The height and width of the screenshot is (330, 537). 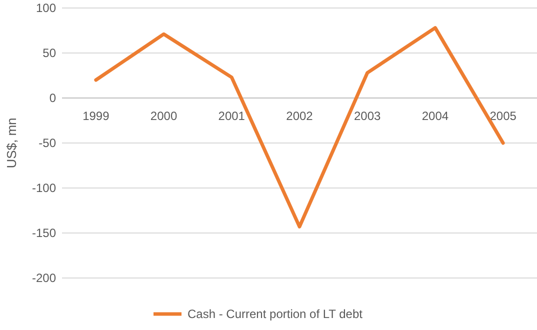 I want to click on x-tick-label: 2001, so click(x=232, y=116).